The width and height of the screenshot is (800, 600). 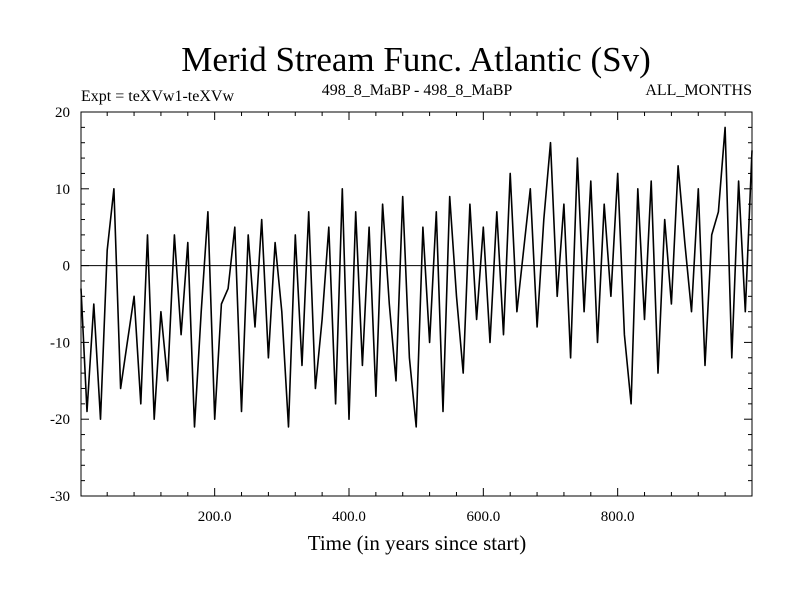 What do you see at coordinates (157, 96) in the screenshot?
I see `subtitle-left: Expt = teXVw1-teXVw` at bounding box center [157, 96].